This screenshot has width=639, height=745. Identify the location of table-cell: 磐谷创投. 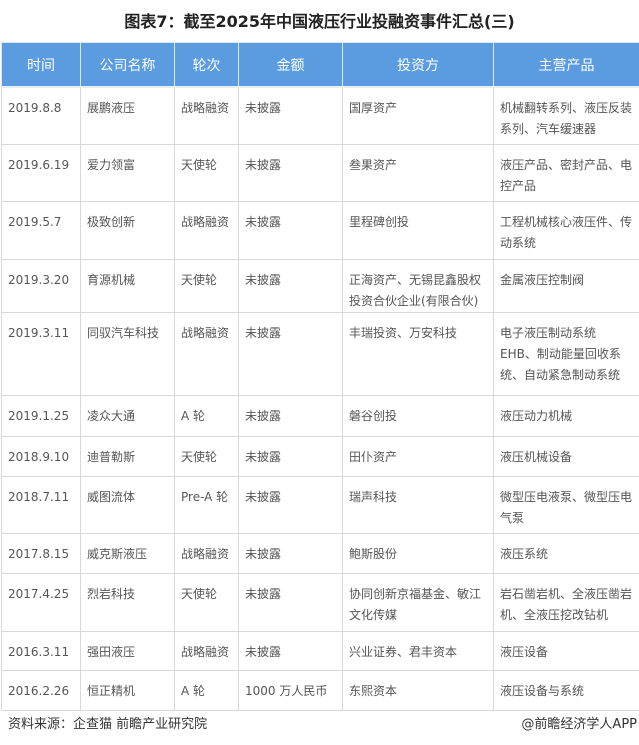
(418, 415).